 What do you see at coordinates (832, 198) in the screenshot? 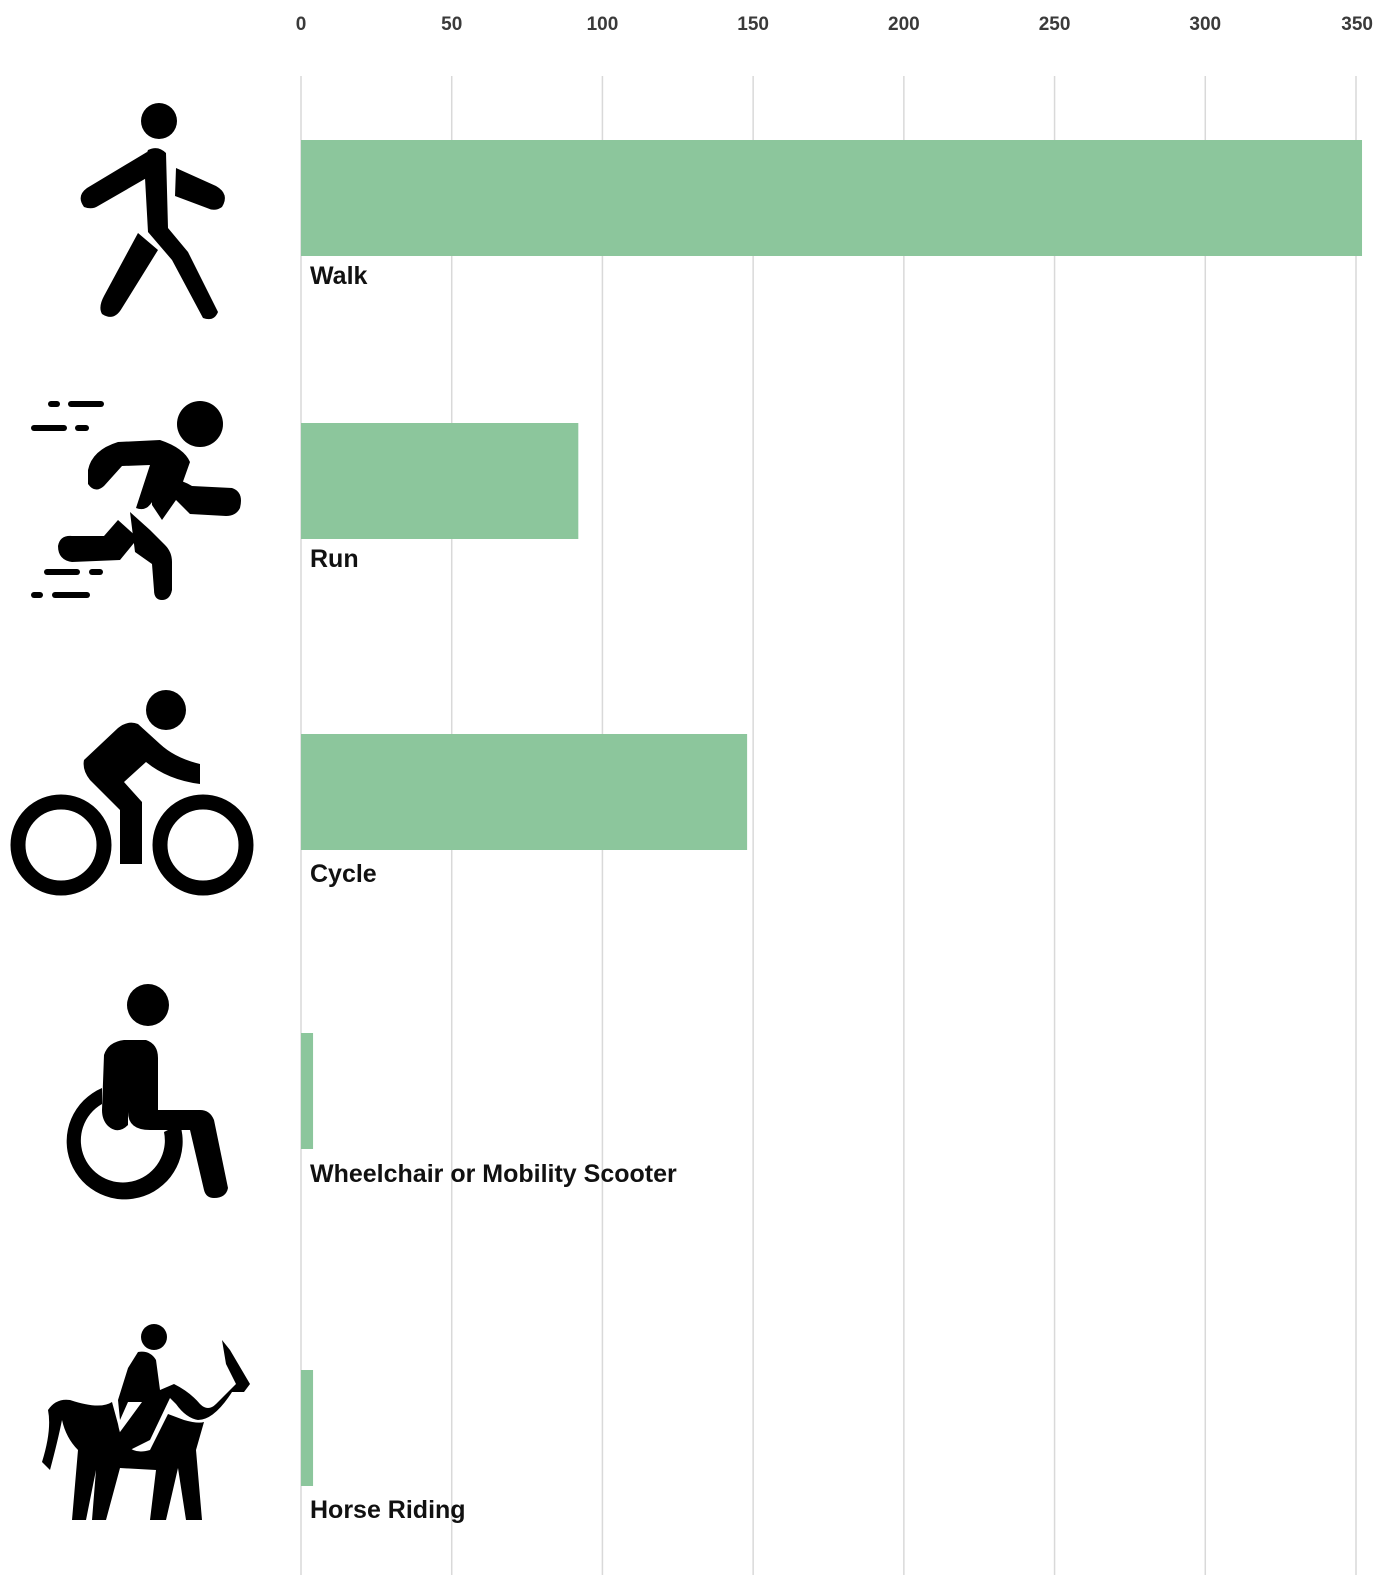
I see `bar-walk` at bounding box center [832, 198].